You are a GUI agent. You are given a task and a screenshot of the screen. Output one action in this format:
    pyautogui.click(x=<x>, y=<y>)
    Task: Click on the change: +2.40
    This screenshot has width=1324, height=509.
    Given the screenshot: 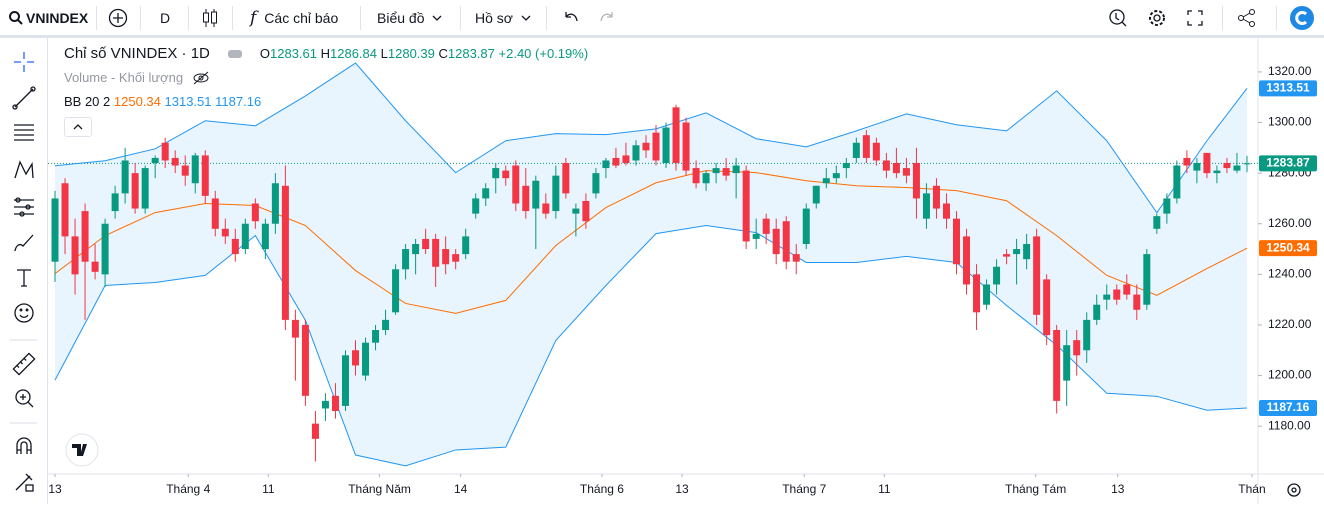 What is the action you would take?
    pyautogui.click(x=515, y=53)
    